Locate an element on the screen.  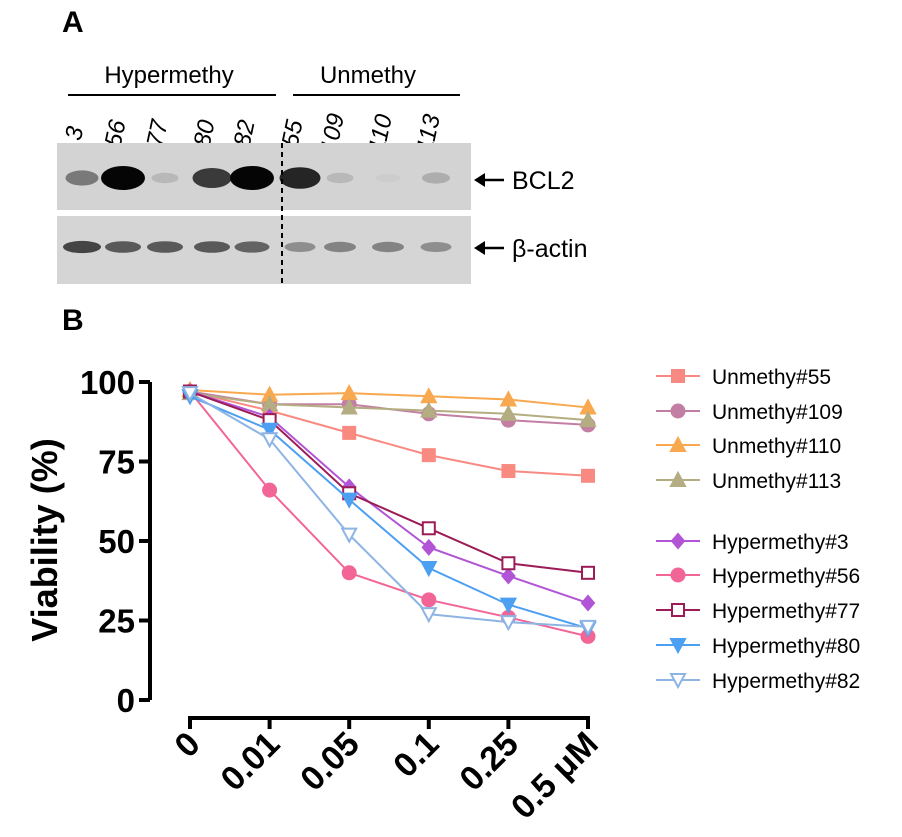
legend-item: Hypermethy#3 is located at coordinates (752, 542).